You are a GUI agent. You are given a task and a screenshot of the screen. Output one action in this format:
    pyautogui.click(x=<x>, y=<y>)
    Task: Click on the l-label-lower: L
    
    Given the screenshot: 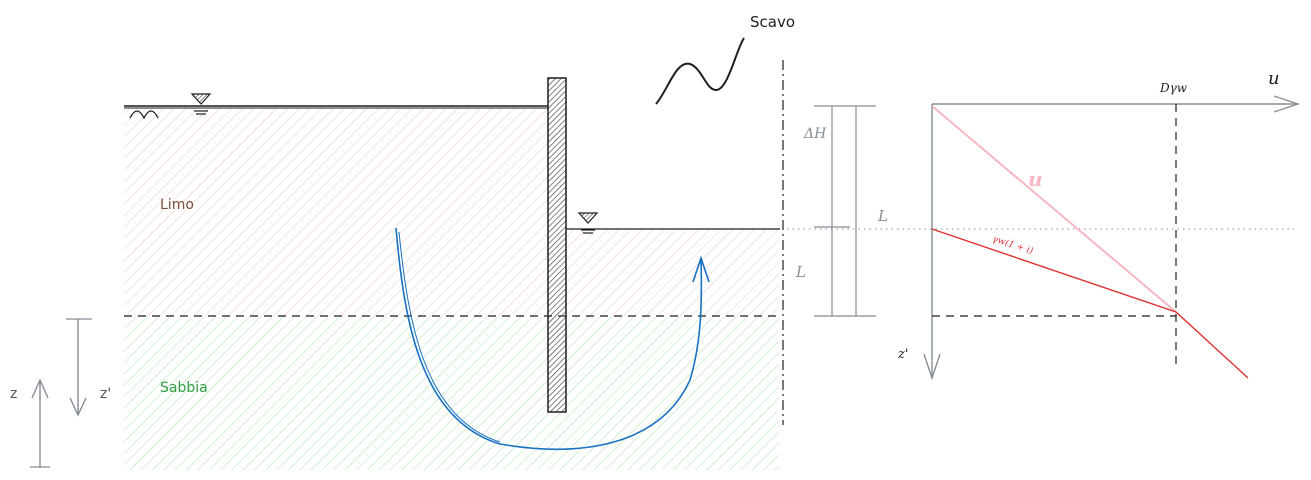 What is the action you would take?
    pyautogui.click(x=800, y=272)
    